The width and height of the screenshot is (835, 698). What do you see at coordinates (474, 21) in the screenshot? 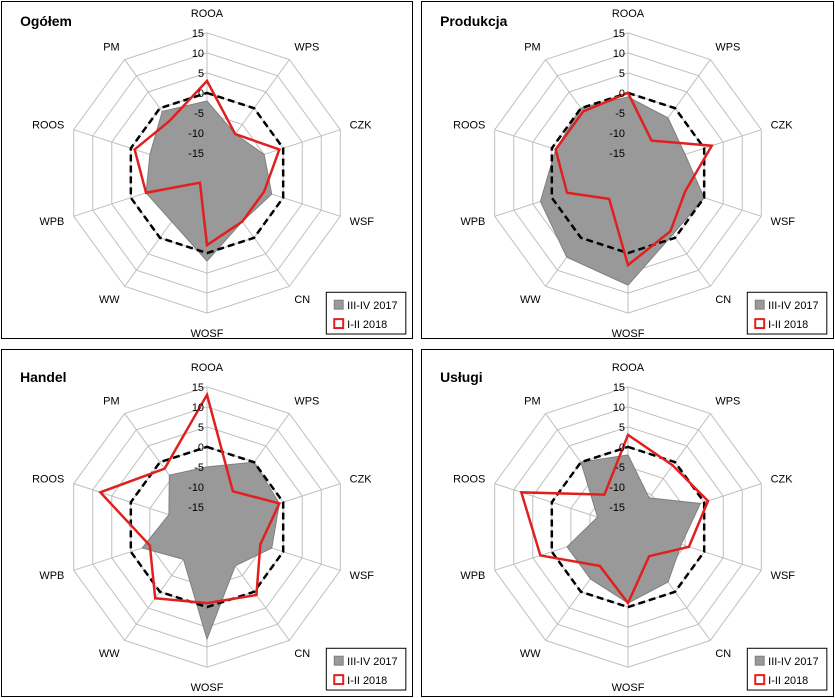
I see `chart-title: Produkcja` at bounding box center [474, 21].